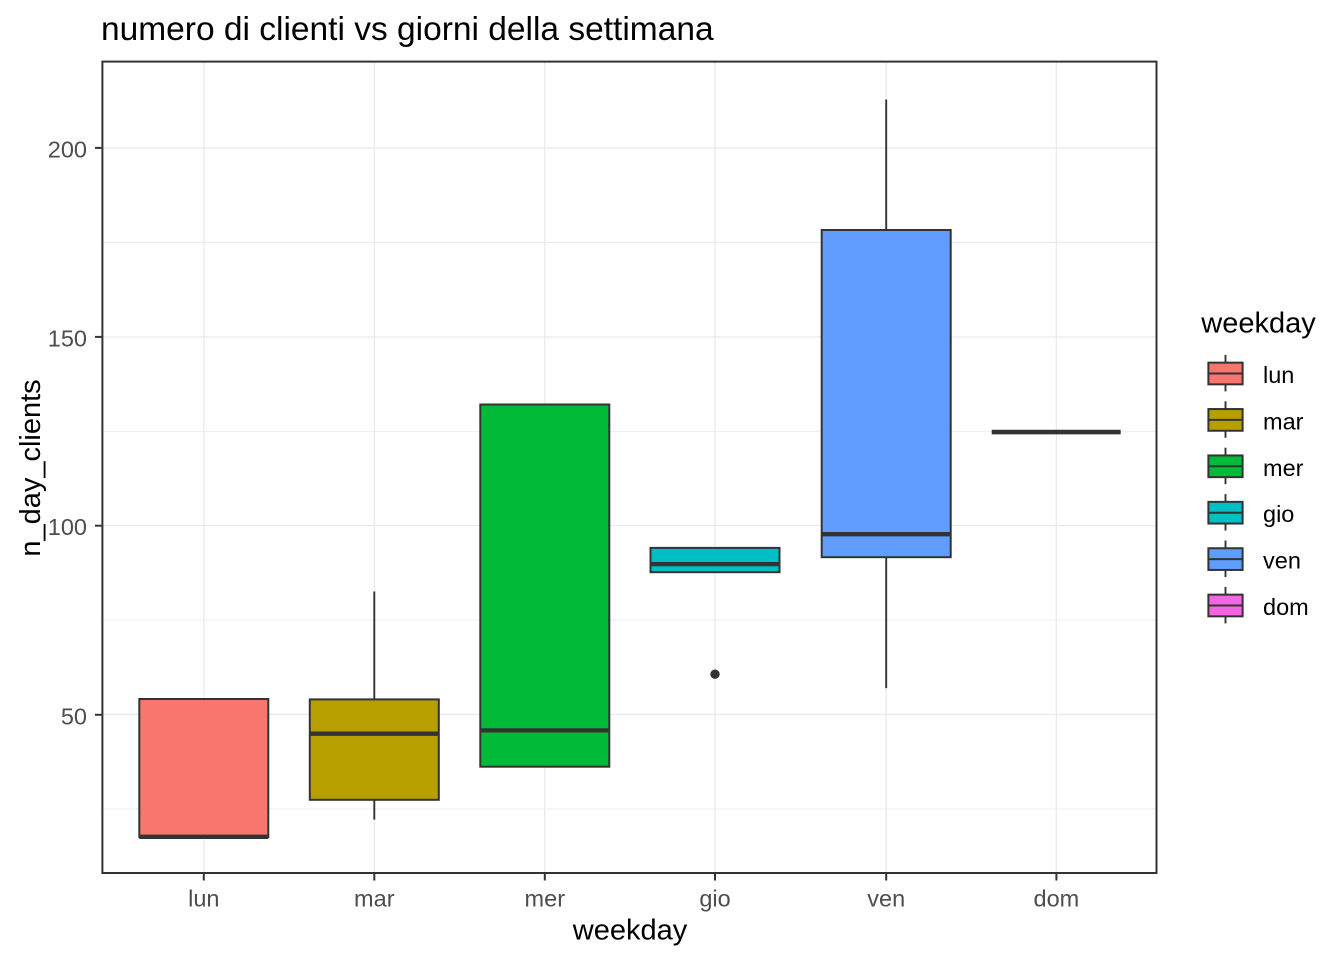 The height and width of the screenshot is (960, 1344). Describe the element at coordinates (67, 527) in the screenshot. I see `svg-text: 100` at that location.